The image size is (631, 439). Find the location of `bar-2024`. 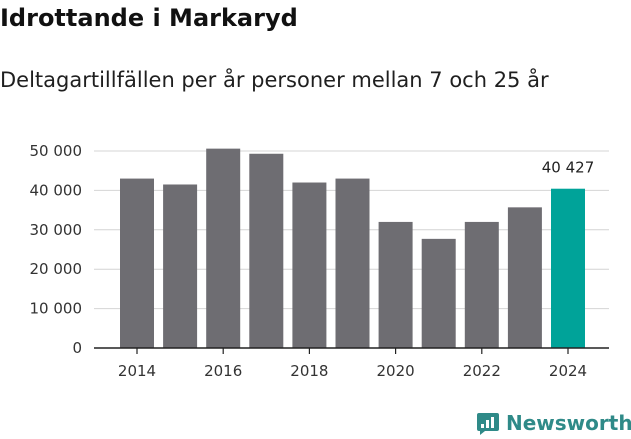

bar-2024 is located at coordinates (568, 268).